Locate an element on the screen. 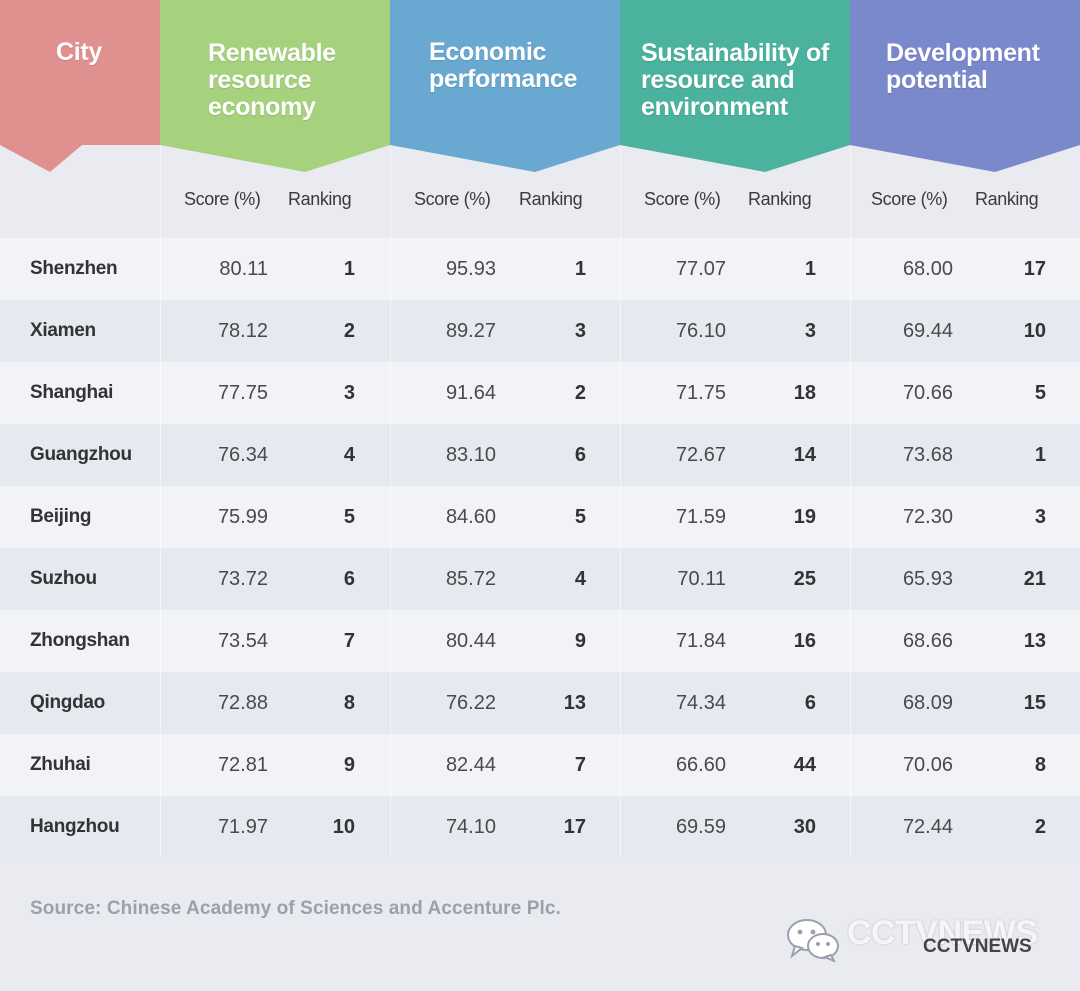  score-cell: 68.66 is located at coordinates (927, 641).